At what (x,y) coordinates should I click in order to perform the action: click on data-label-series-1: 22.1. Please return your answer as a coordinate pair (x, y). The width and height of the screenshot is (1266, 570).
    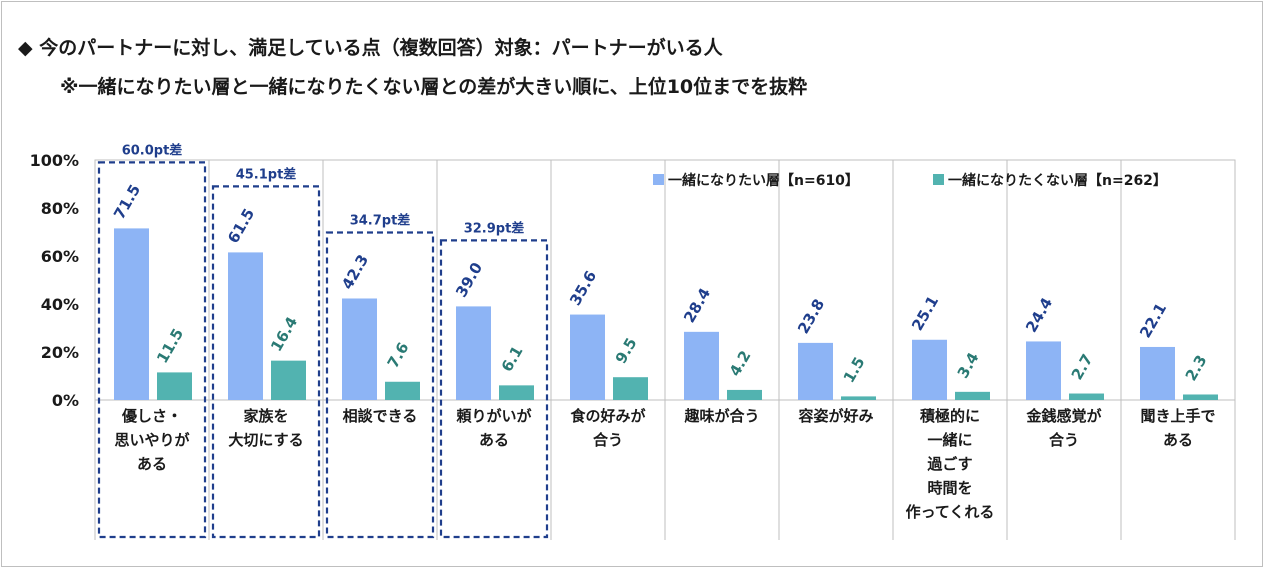
    Looking at the image, I should click on (1153, 320).